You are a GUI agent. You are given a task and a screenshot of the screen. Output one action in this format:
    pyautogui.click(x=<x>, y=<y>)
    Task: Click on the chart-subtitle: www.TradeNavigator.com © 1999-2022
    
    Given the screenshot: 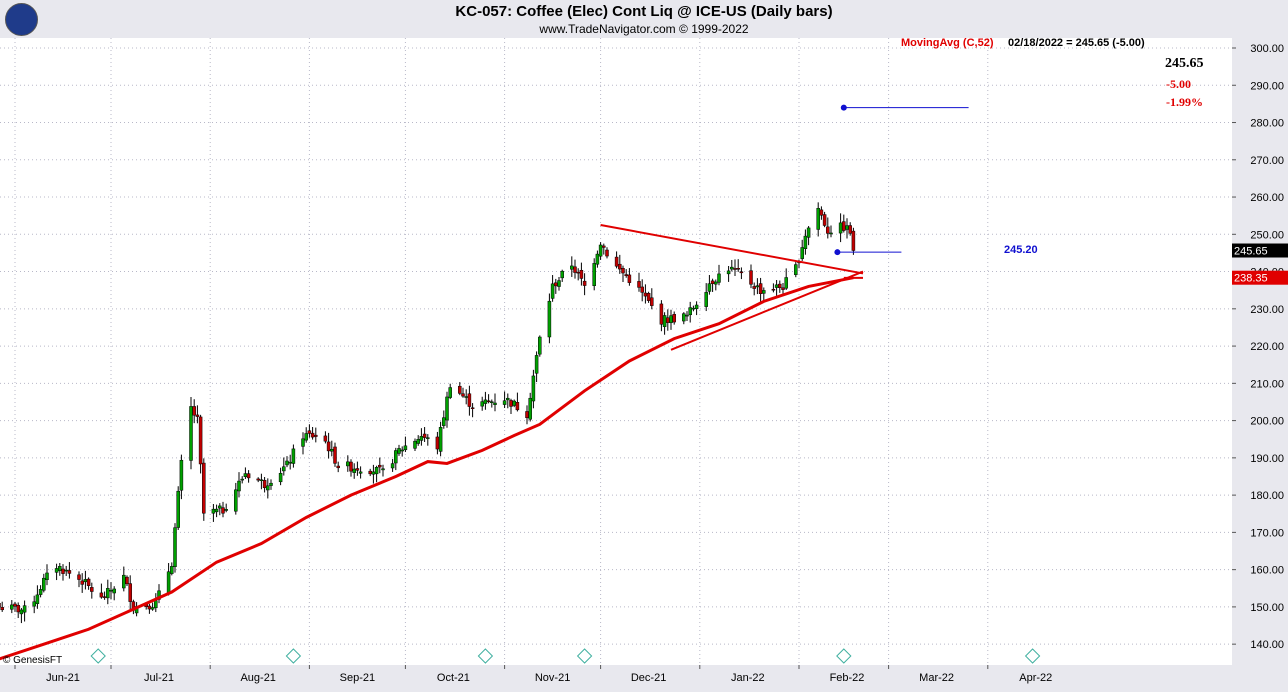 What is the action you would take?
    pyautogui.click(x=644, y=29)
    